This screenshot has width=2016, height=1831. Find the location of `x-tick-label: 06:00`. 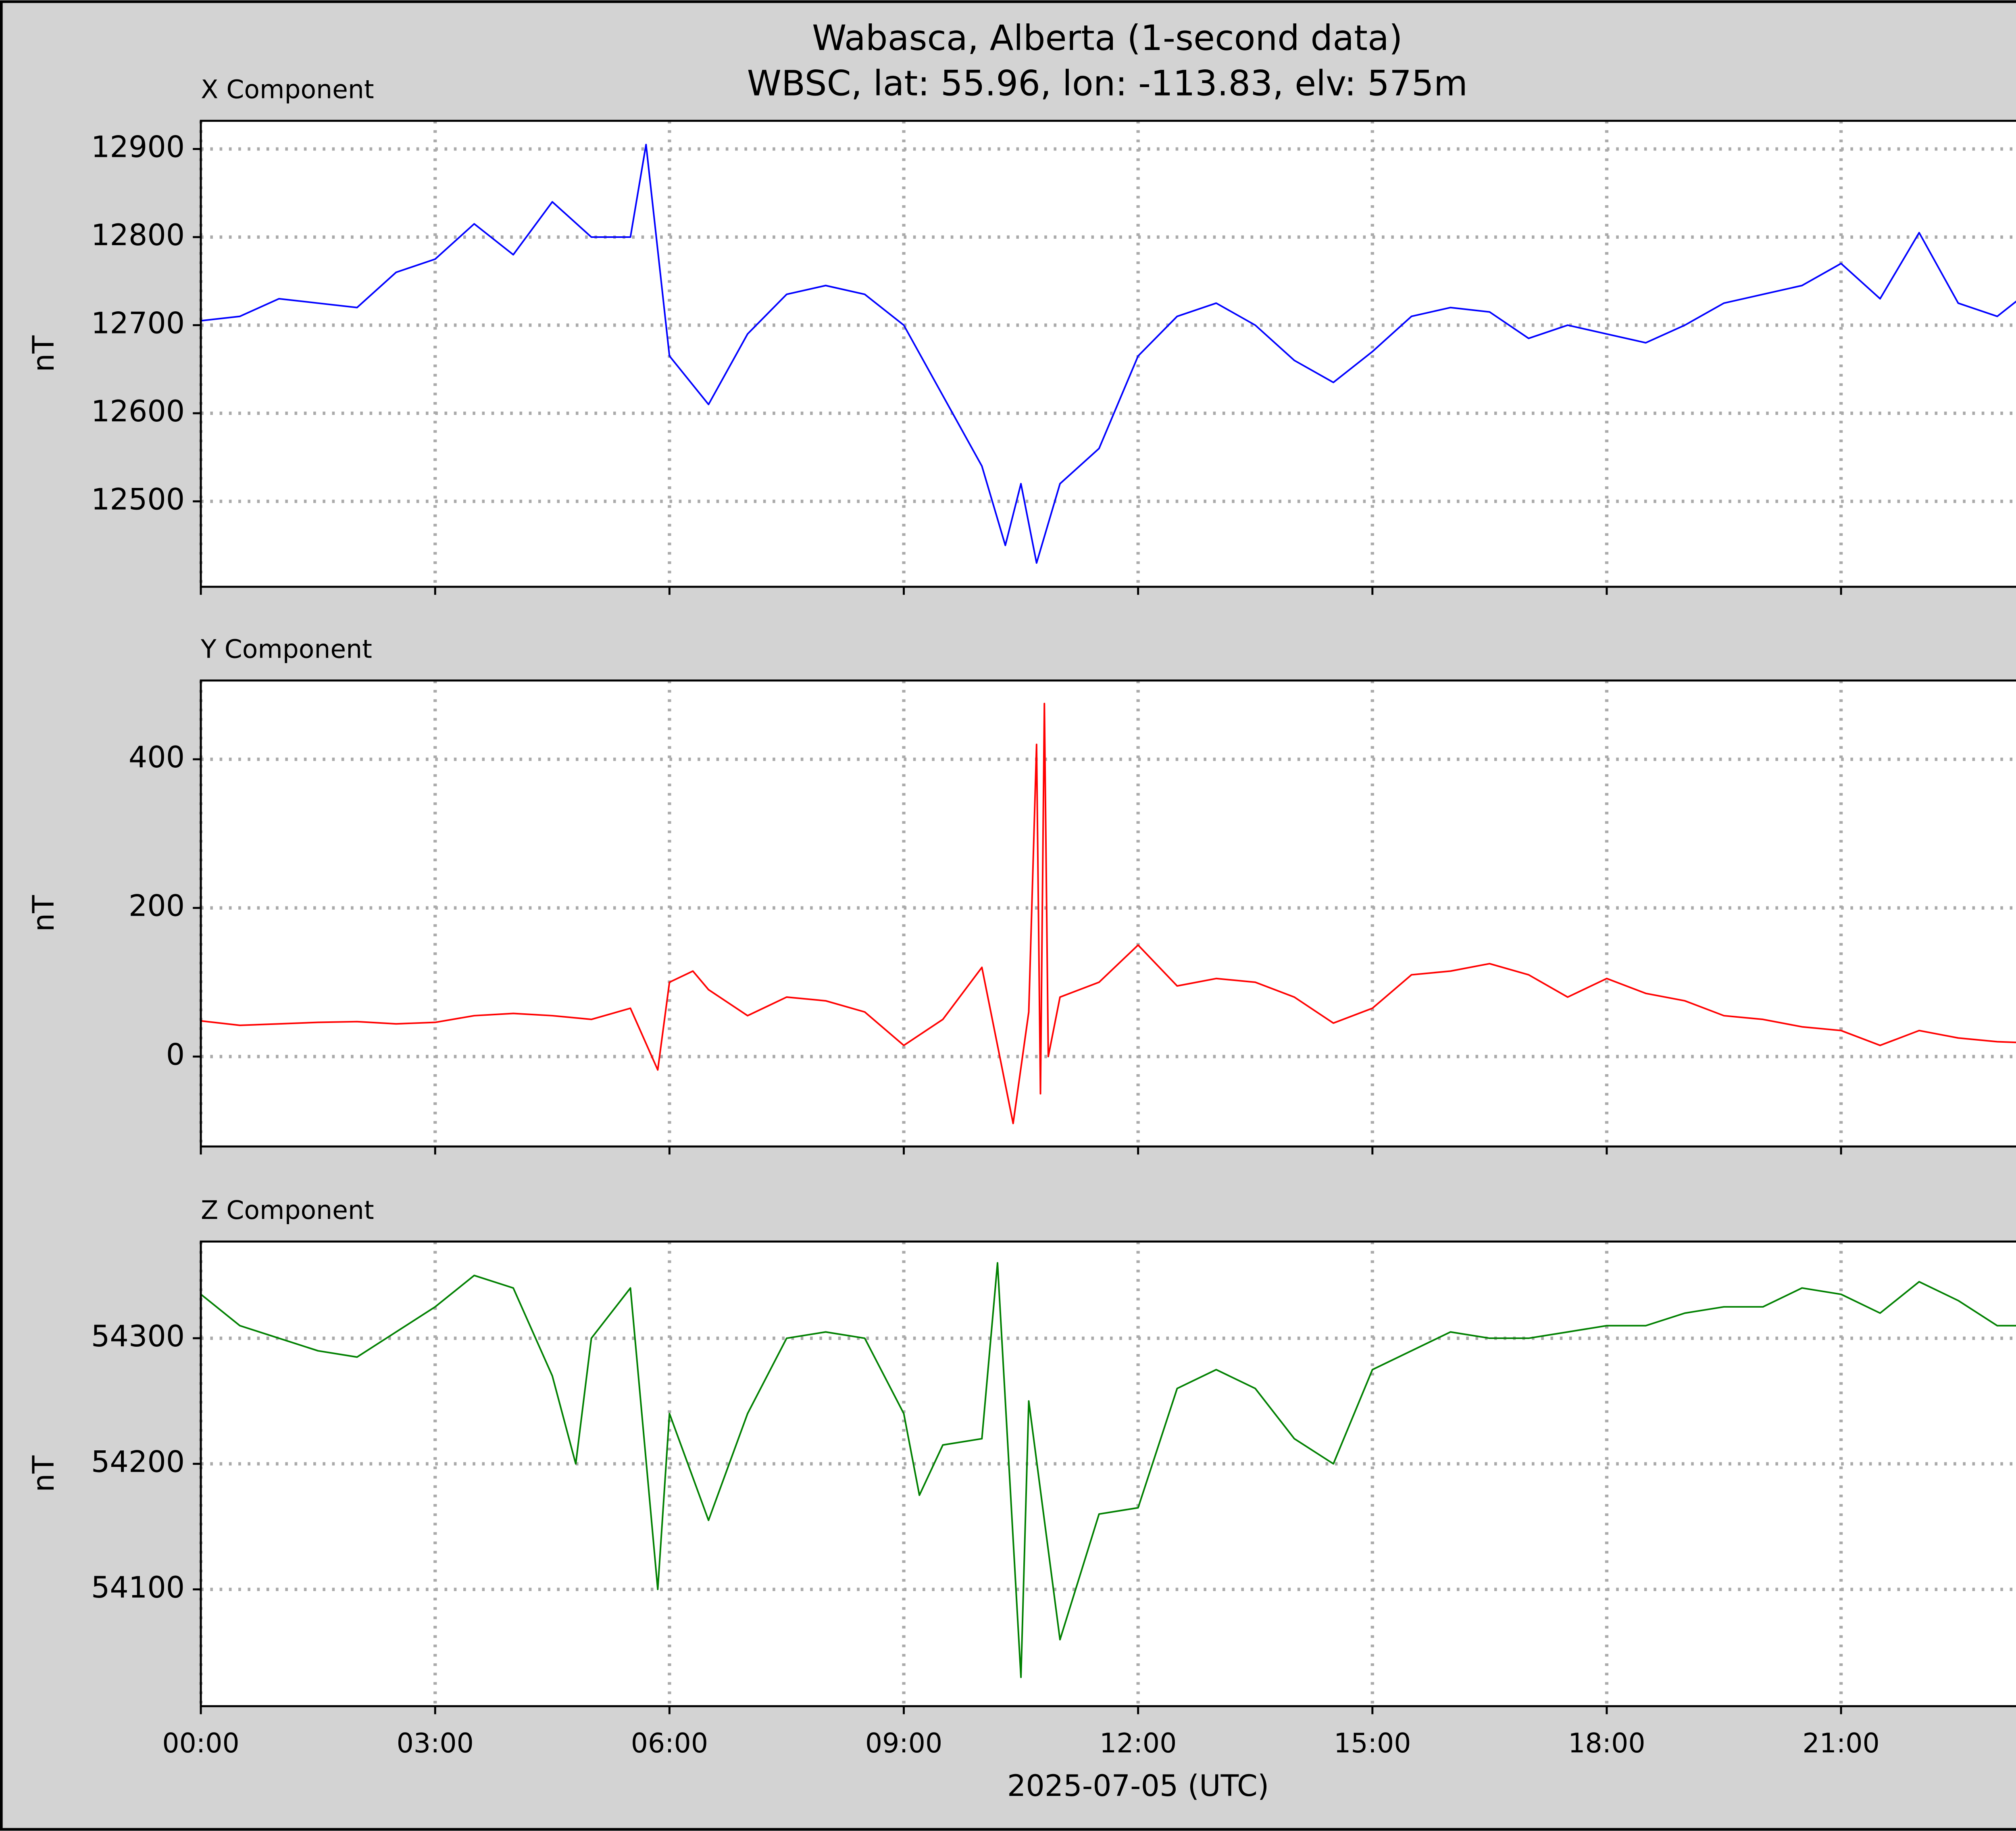

x-tick-label: 06:00 is located at coordinates (669, 1743).